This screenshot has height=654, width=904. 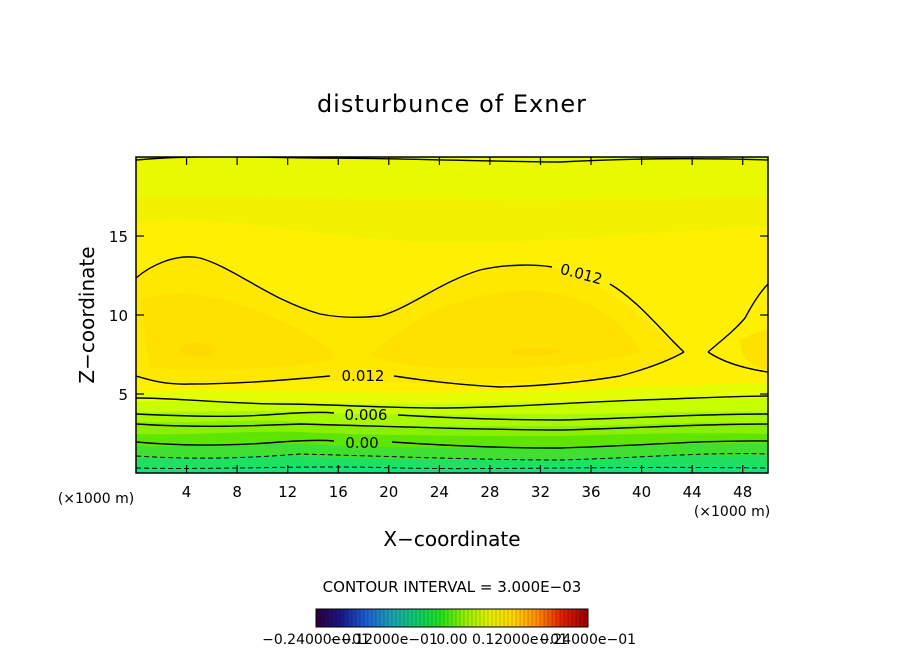 I want to click on colorbar-tick-label: 0.12000e−01, so click(x=520, y=640).